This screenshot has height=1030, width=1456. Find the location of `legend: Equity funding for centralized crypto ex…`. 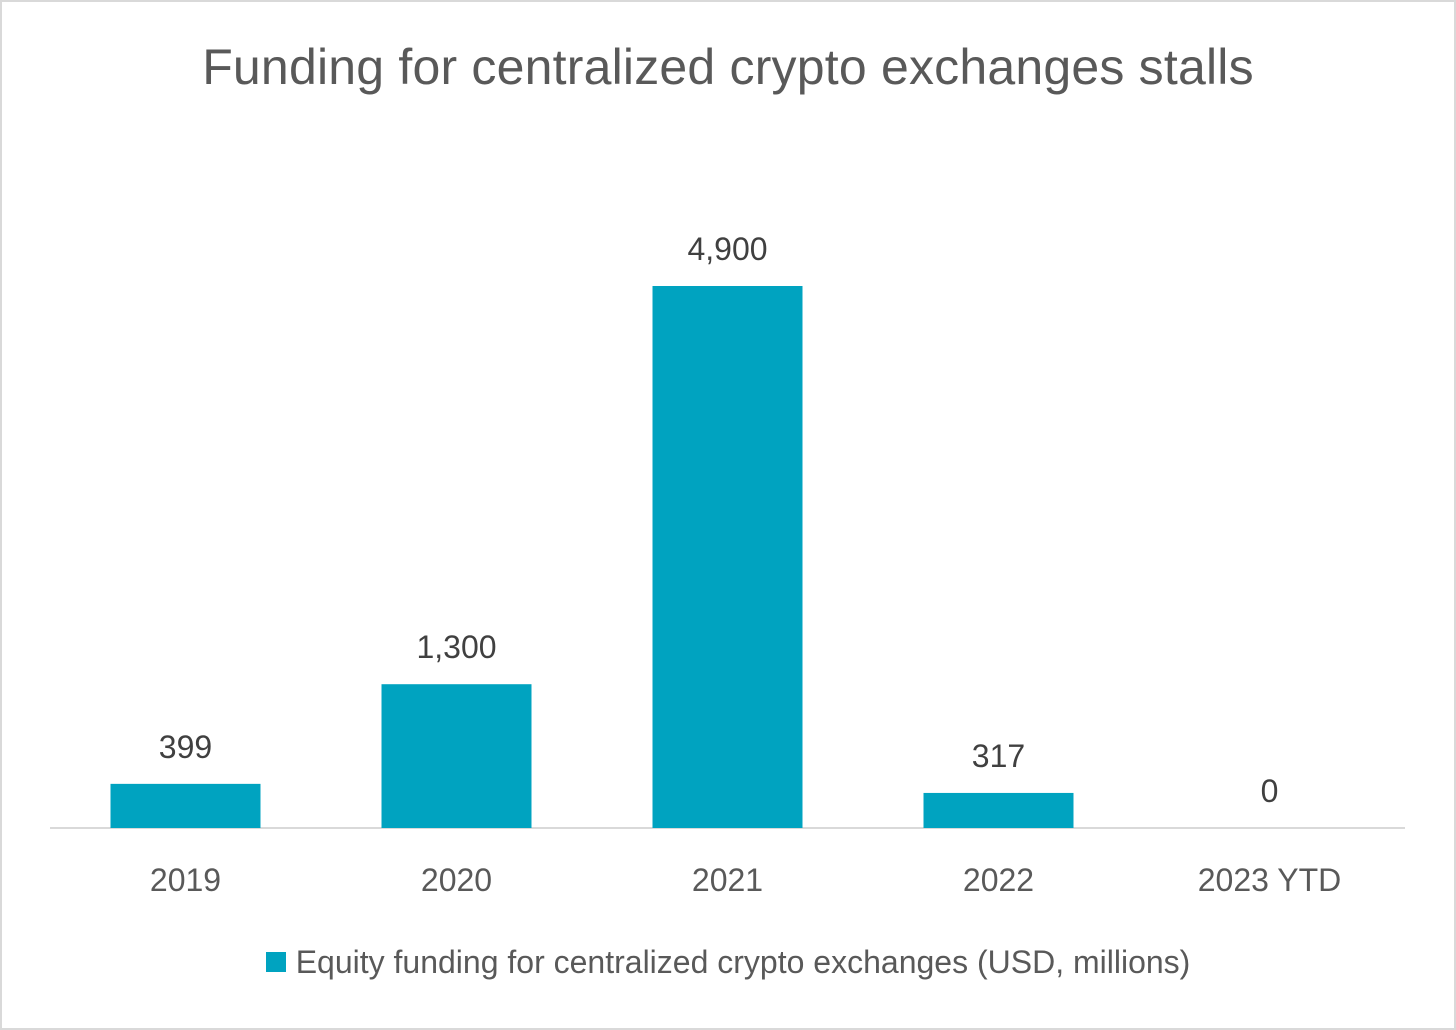

legend: Equity funding for centralized crypto ex… is located at coordinates (728, 962).